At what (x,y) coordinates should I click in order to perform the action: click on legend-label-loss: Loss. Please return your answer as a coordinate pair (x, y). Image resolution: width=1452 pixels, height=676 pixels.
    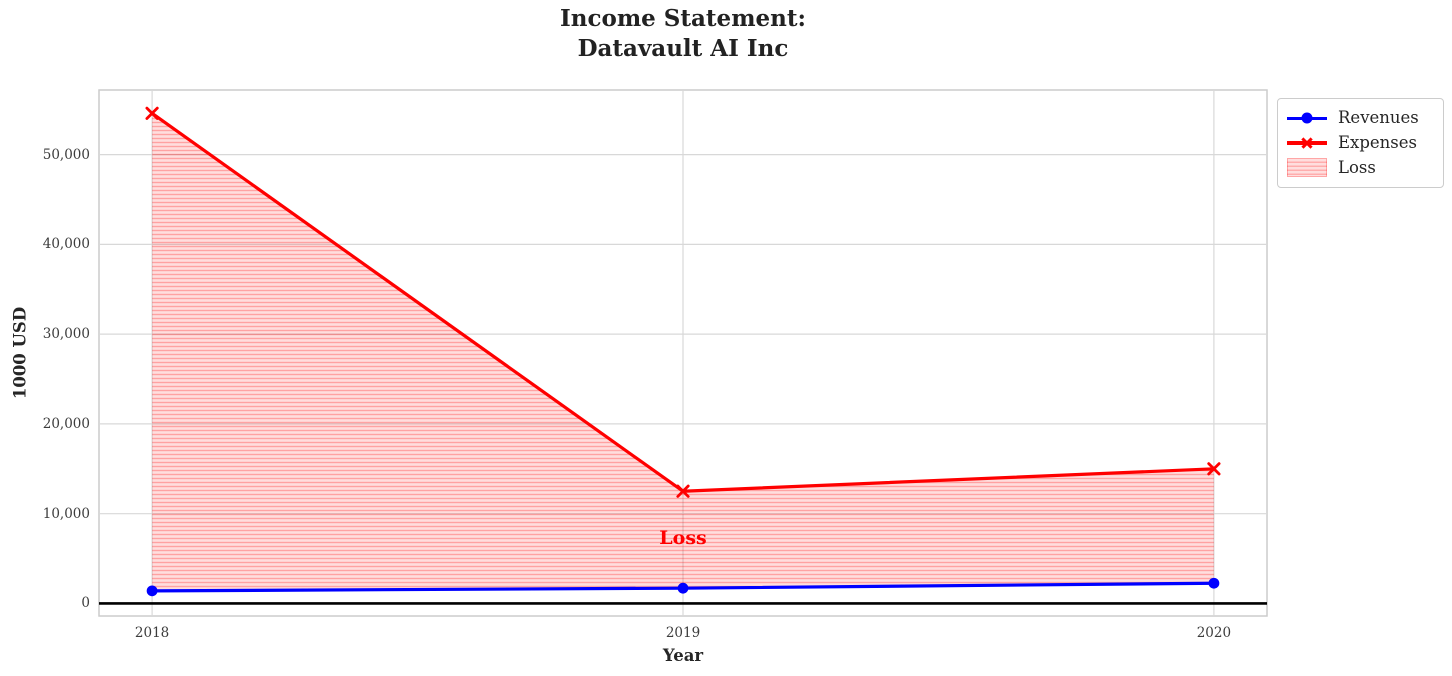
    Looking at the image, I should click on (1357, 167).